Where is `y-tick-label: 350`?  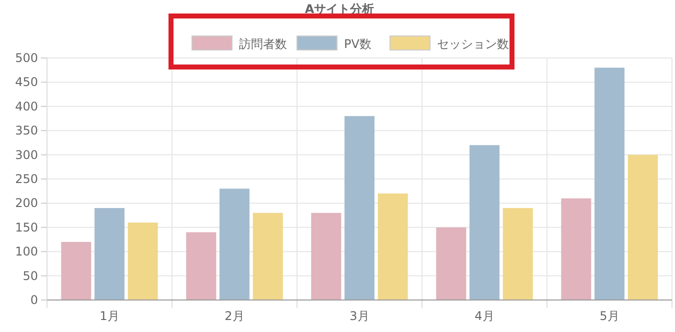 y-tick-label: 350 is located at coordinates (26, 131).